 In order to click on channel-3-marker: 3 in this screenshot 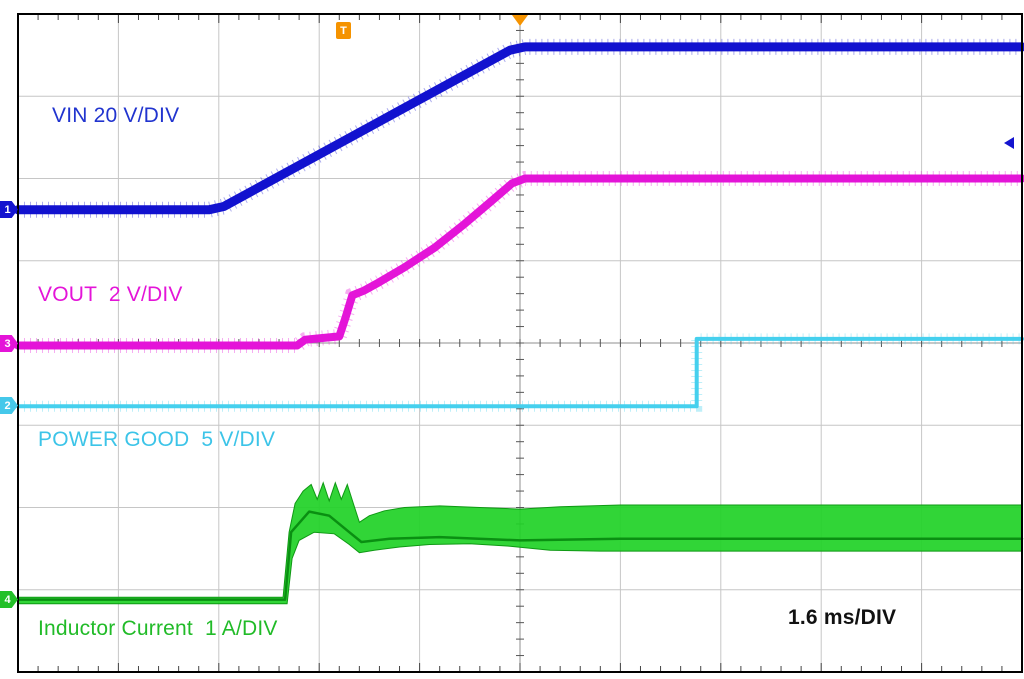, I will do `click(9, 343)`.